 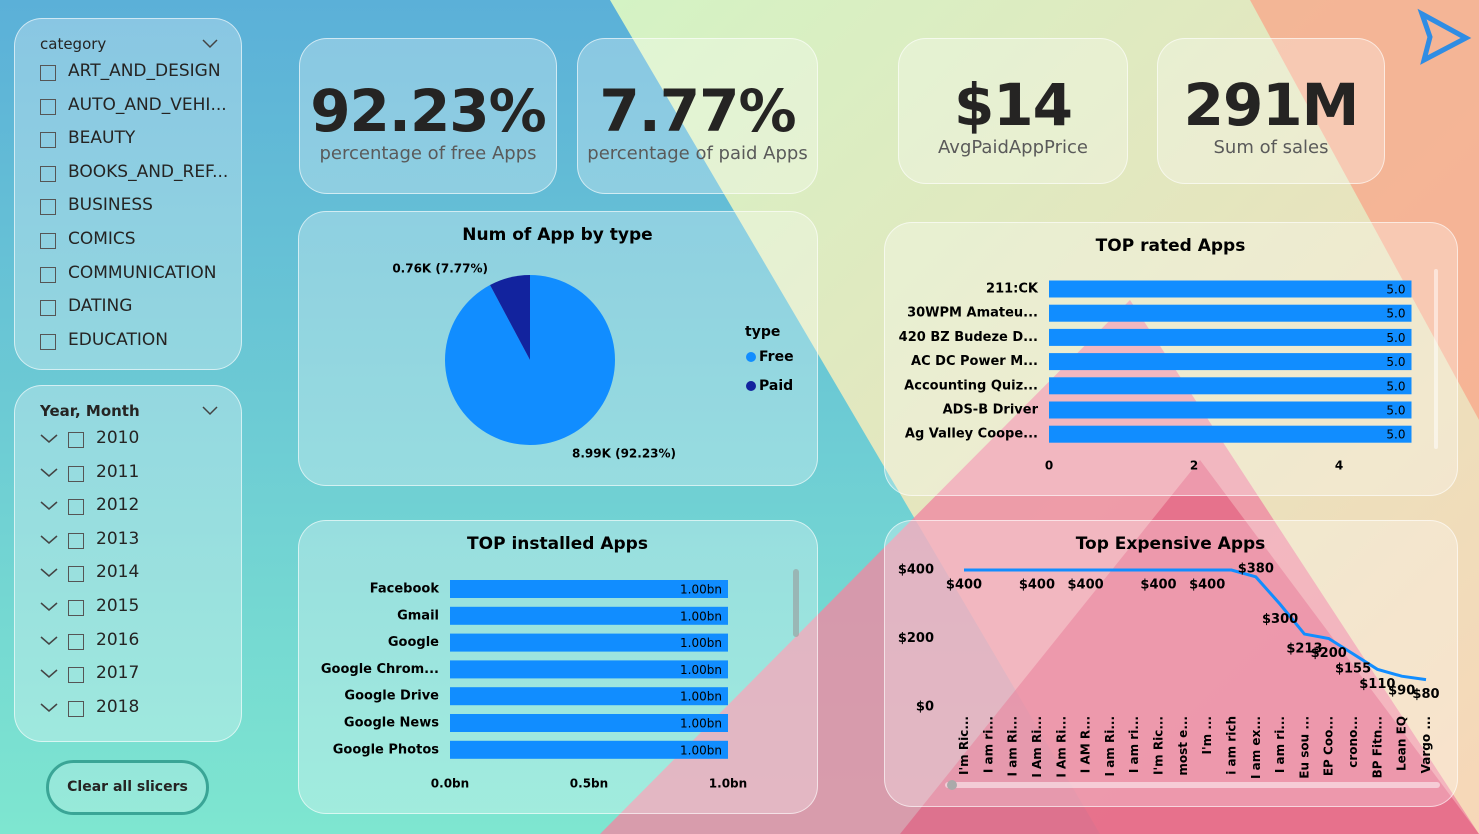 What do you see at coordinates (1049, 466) in the screenshot?
I see `x-tick-label: 0` at bounding box center [1049, 466].